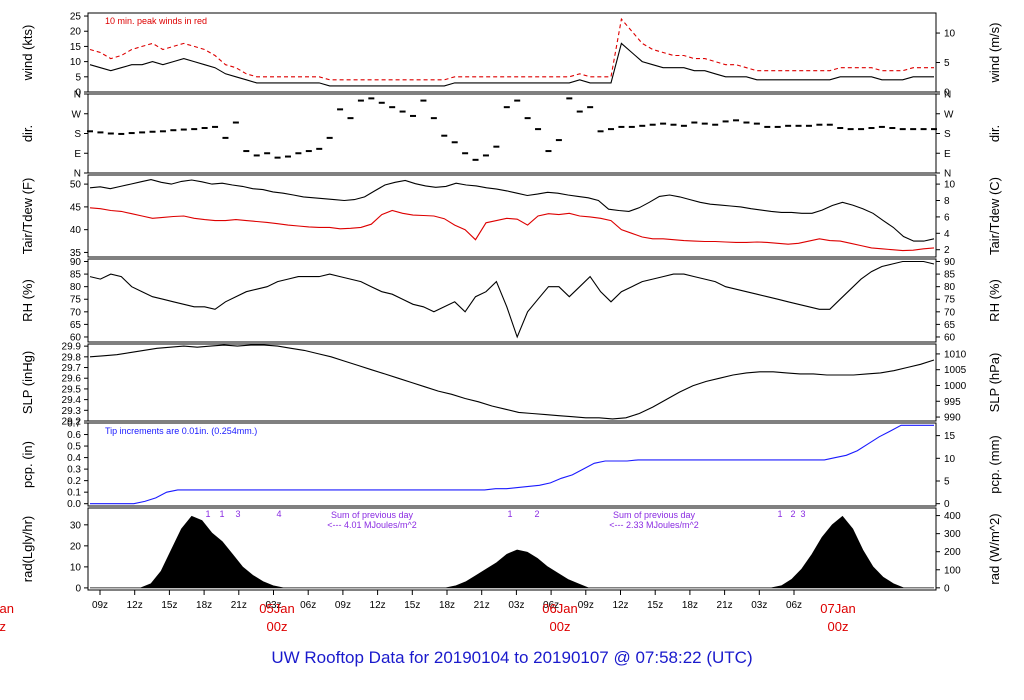 The image size is (1024, 700). Describe the element at coordinates (27, 464) in the screenshot. I see `ylabel-left-pcp: pcp. (in)` at that location.